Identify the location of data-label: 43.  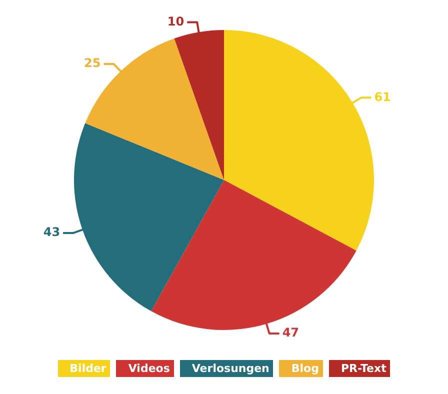
(51, 232).